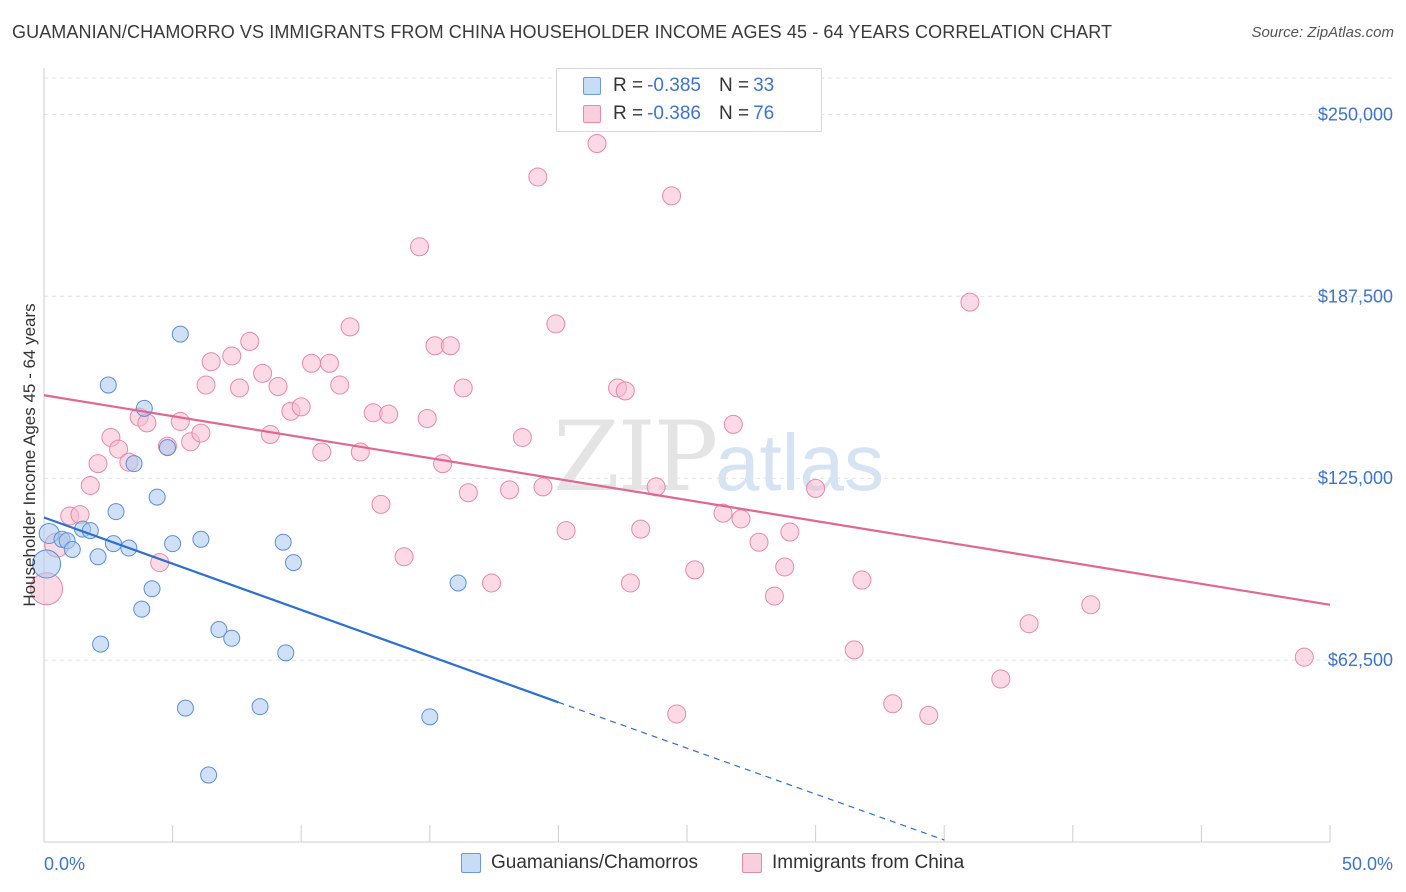  I want to click on legend-n-value: 33, so click(764, 85).